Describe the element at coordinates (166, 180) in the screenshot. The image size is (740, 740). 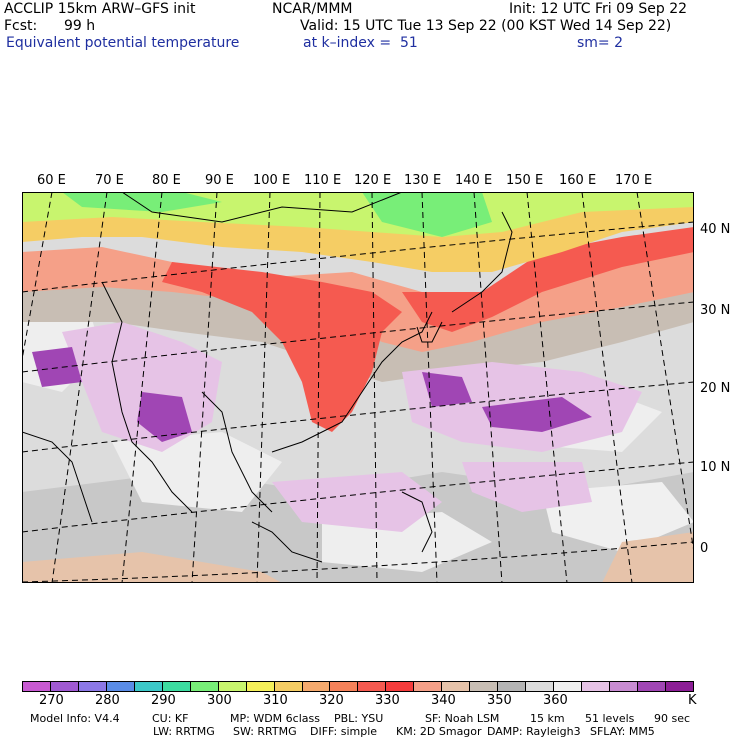
I see `lon-label: 80 E` at that location.